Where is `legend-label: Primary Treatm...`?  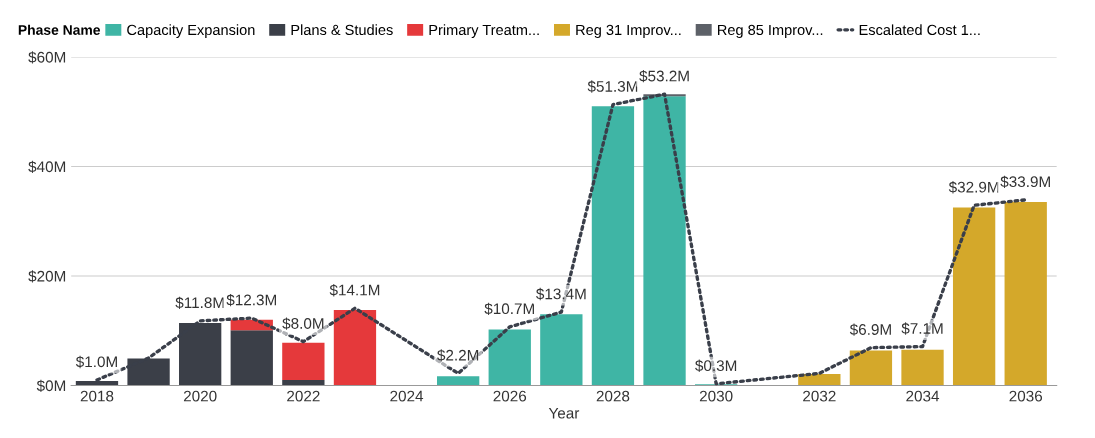
legend-label: Primary Treatm... is located at coordinates (484, 31).